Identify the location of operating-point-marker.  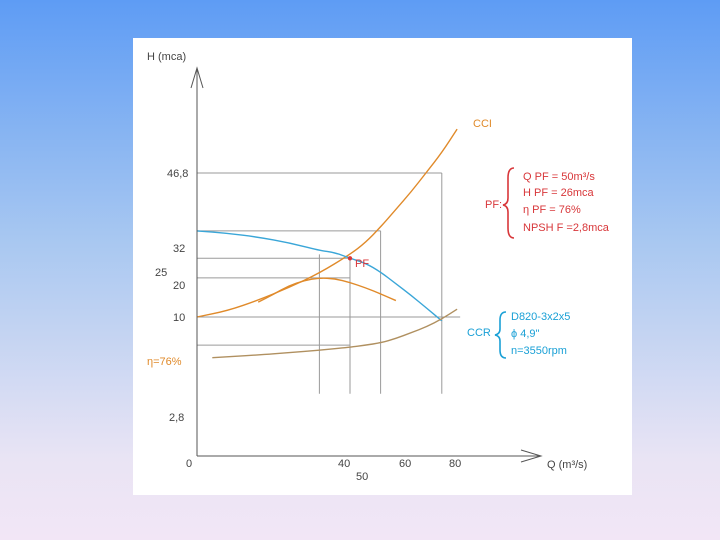
(350, 258).